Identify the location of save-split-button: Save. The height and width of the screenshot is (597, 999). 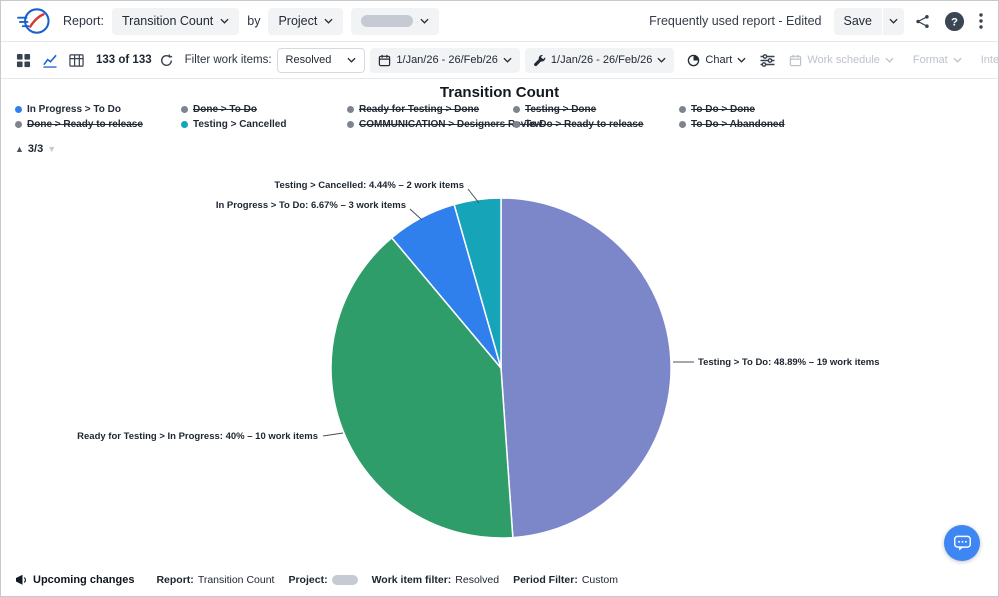
(868, 21).